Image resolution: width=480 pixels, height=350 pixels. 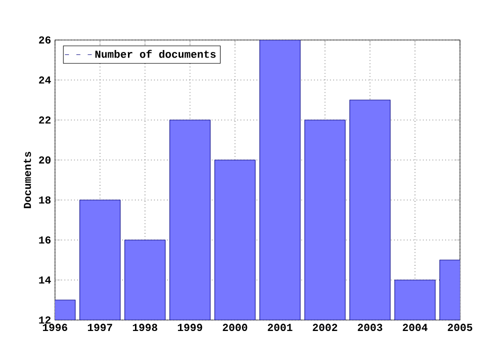 What do you see at coordinates (45, 280) in the screenshot?
I see `y-tick-label: 14` at bounding box center [45, 280].